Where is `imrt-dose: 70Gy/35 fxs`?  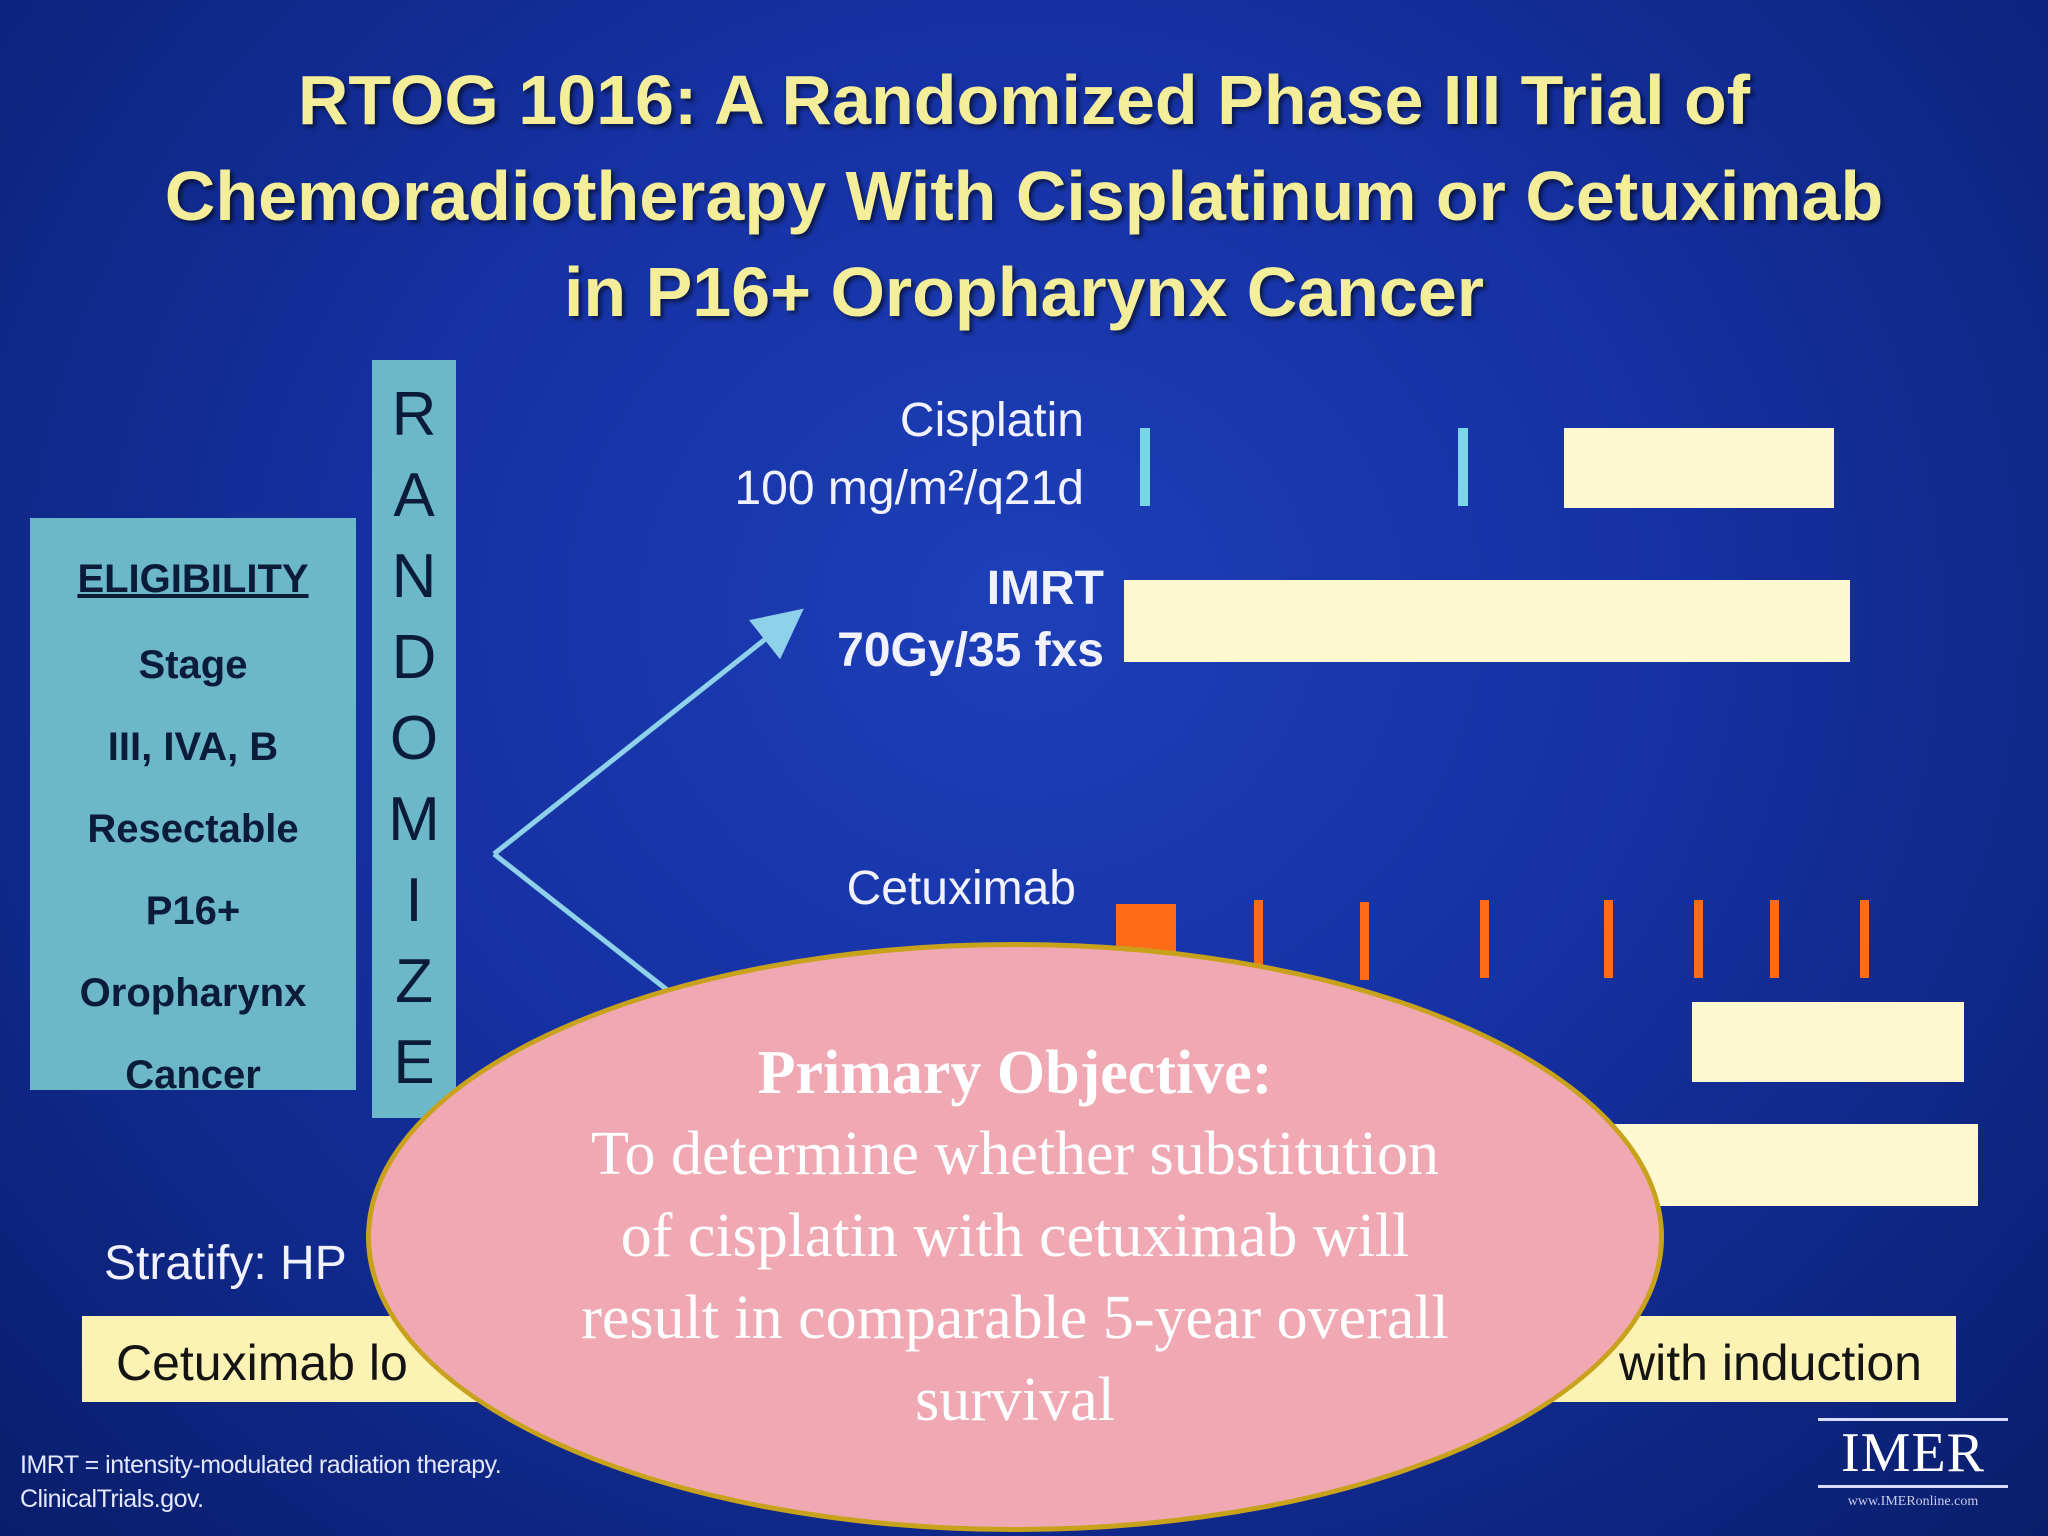 imrt-dose: 70Gy/35 fxs is located at coordinates (970, 650).